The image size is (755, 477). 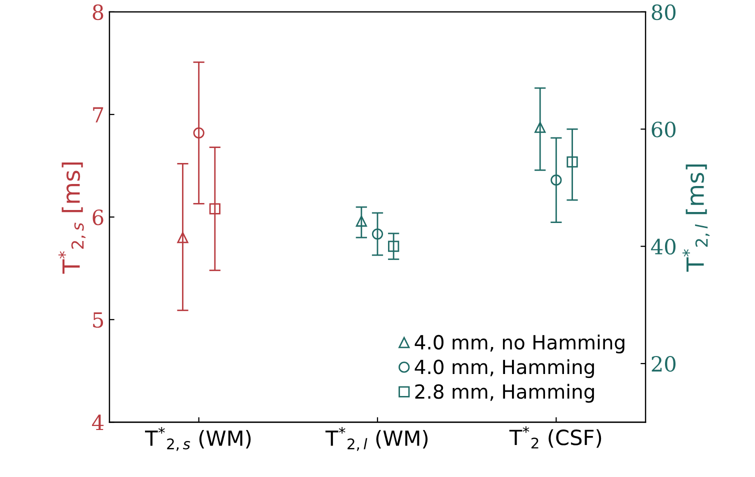 What do you see at coordinates (504, 368) in the screenshot?
I see `legend-label: 4.0 mm, Hamming` at bounding box center [504, 368].